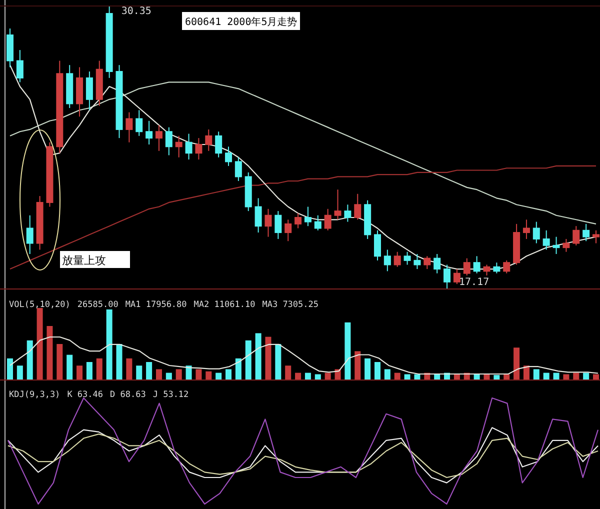 The image size is (600, 509). Describe the element at coordinates (170, 395) in the screenshot. I see `annotation: J 53.12` at that location.